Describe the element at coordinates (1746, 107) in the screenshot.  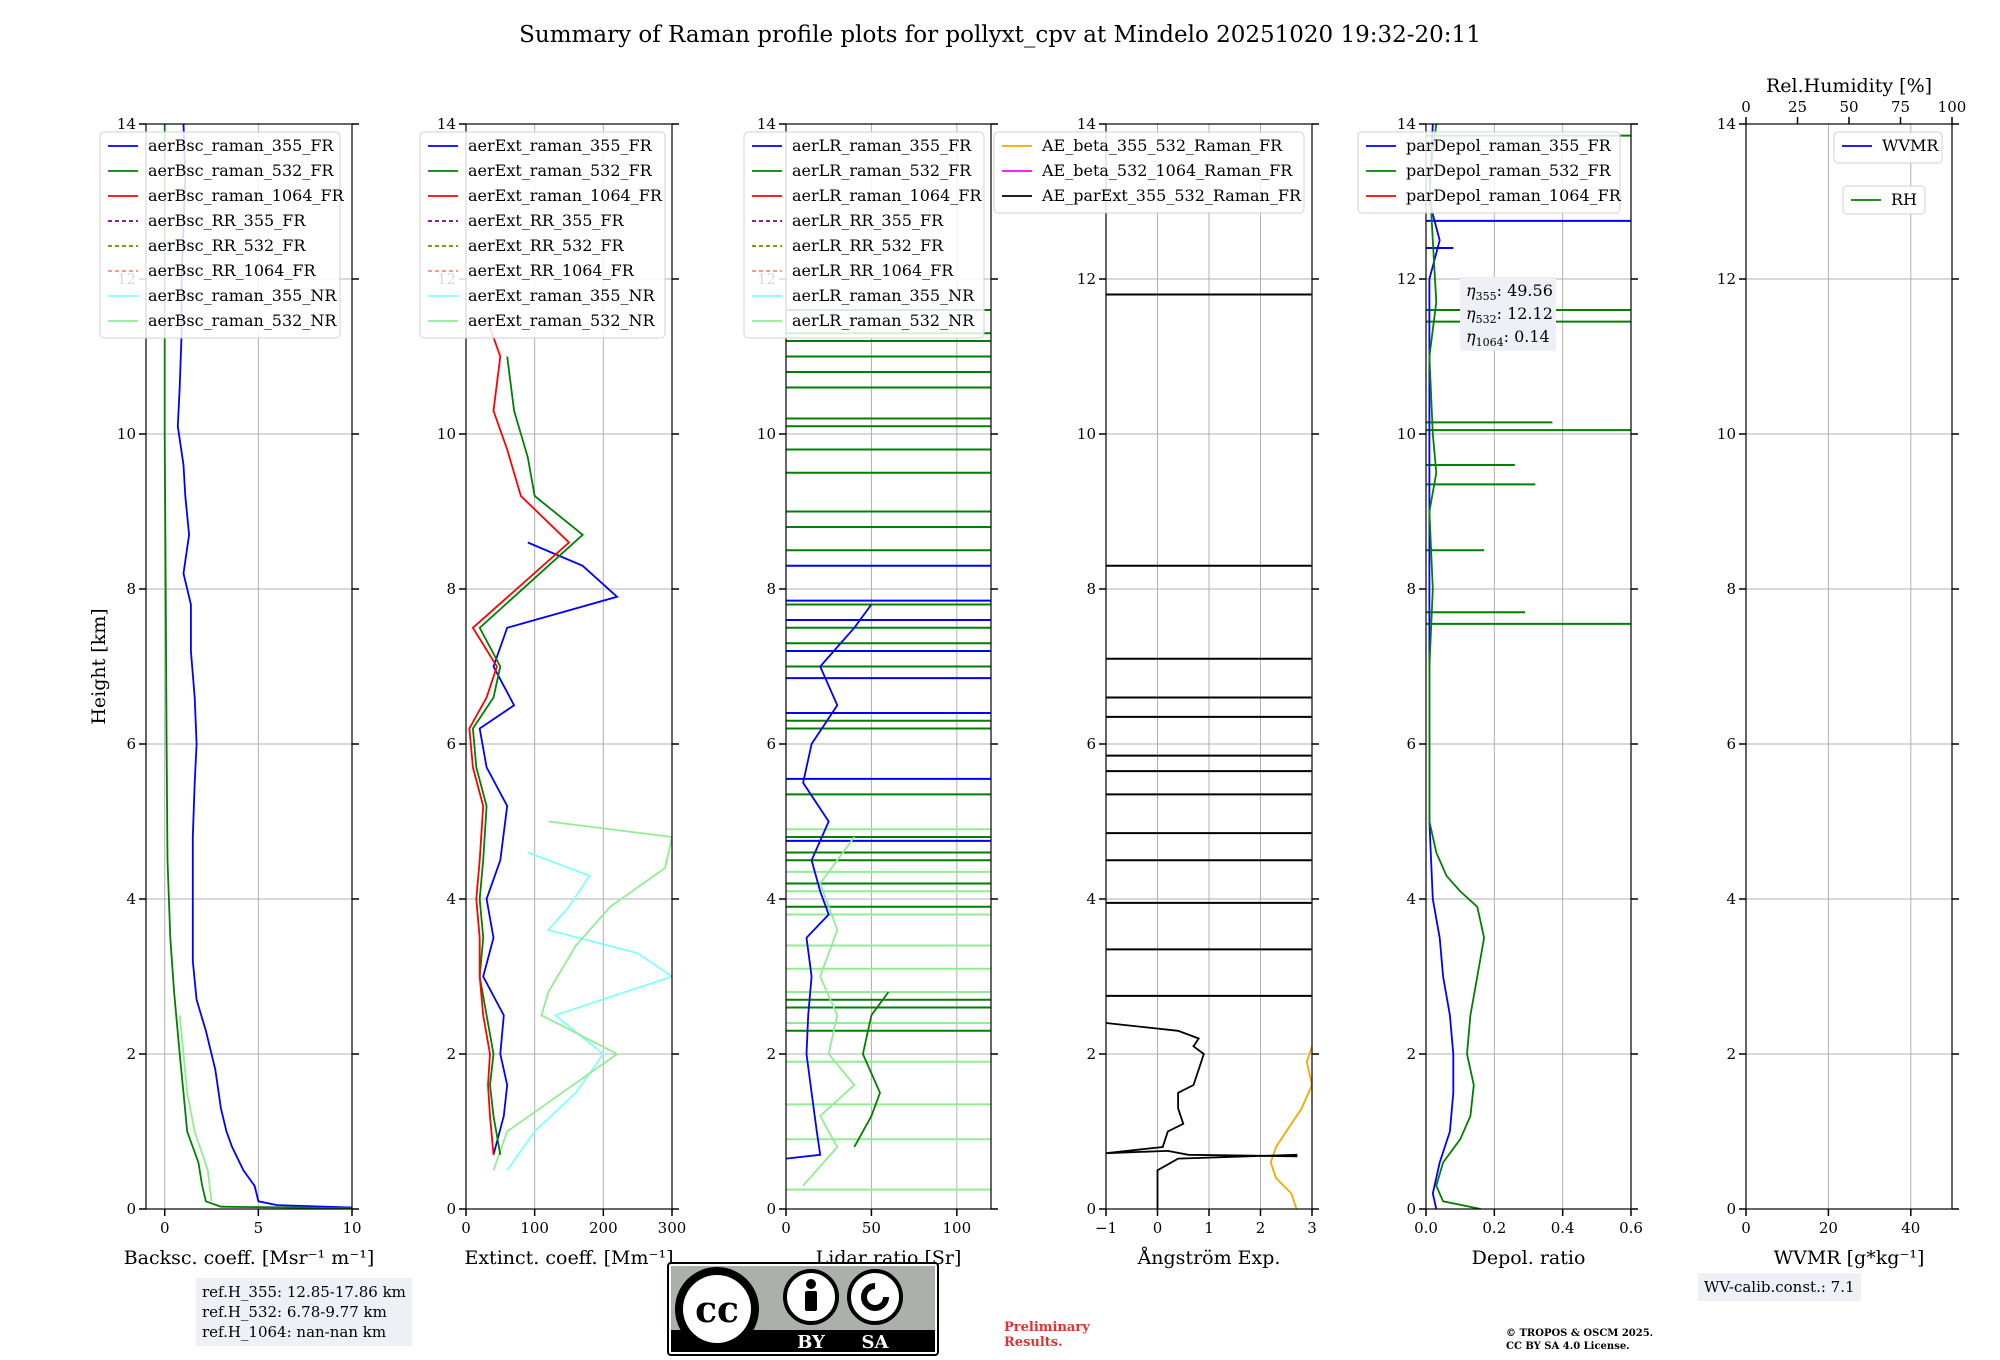
I see `top-x-tick-label: 0` at that location.